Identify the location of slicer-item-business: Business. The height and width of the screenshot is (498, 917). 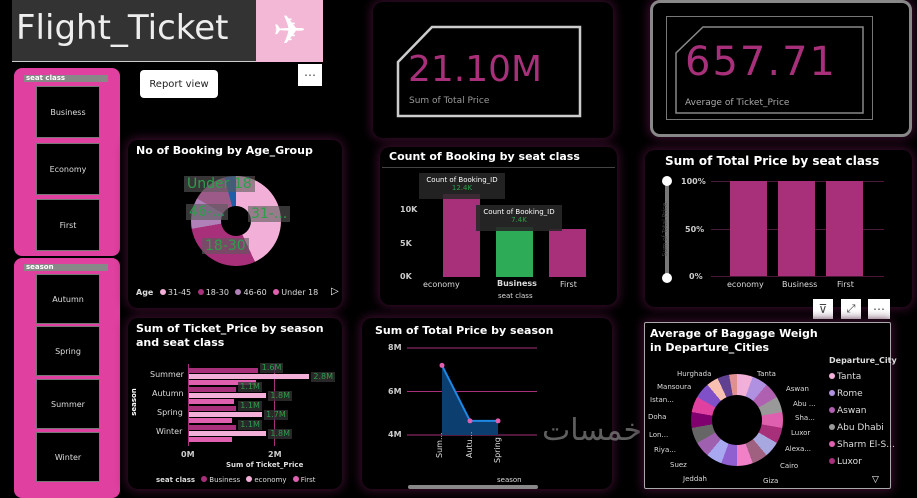
(68, 112).